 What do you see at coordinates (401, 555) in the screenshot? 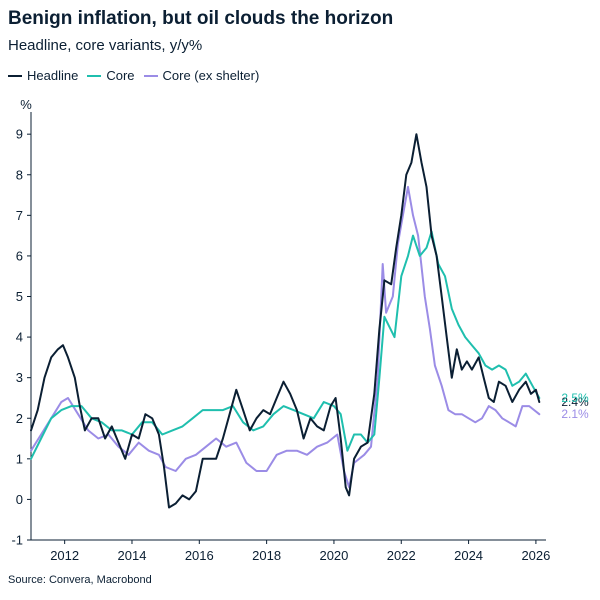
I see `x-tick-label: 2022` at bounding box center [401, 555].